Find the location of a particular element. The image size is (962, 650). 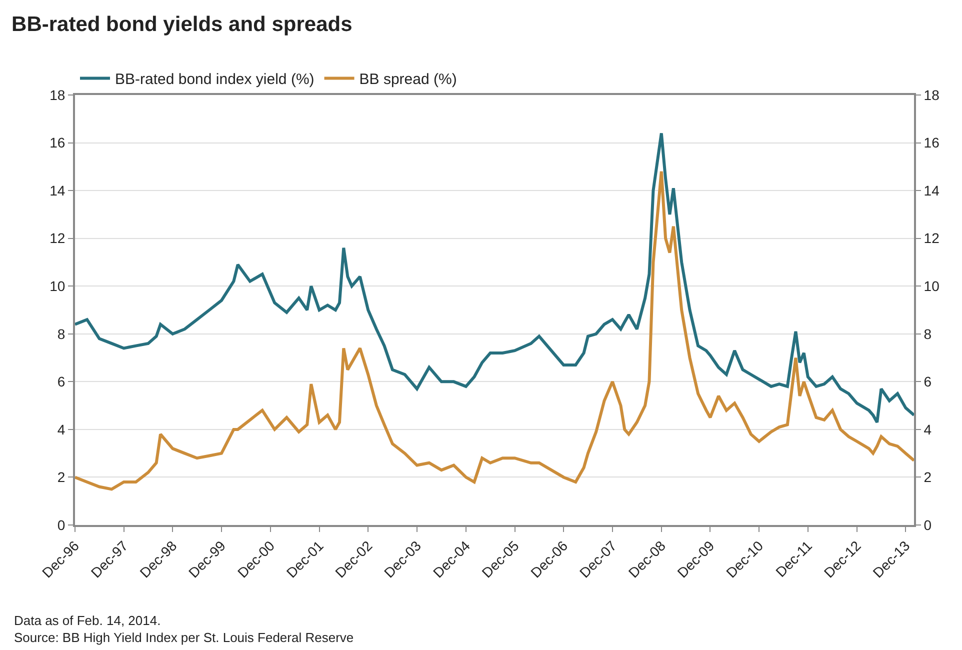

y-tick-label: 2 is located at coordinates (61, 477).